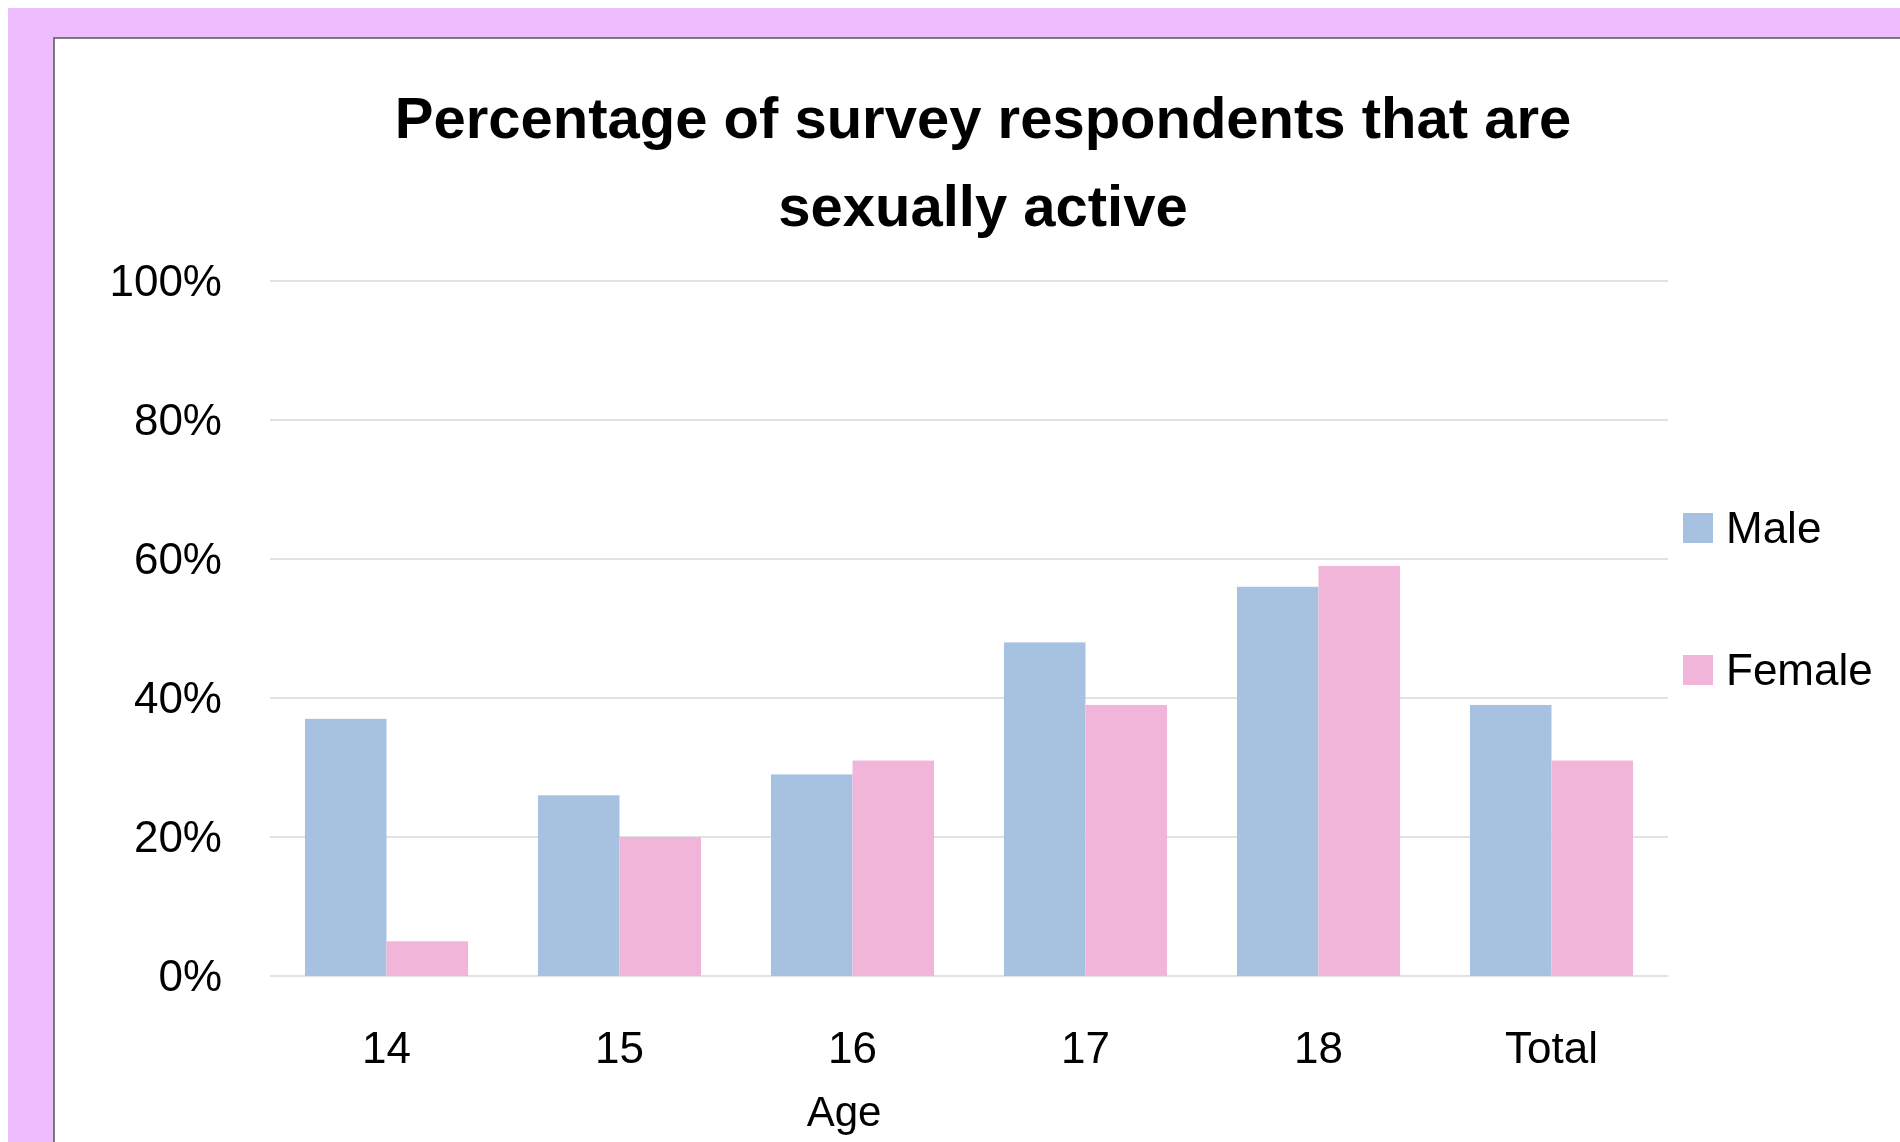 The image size is (1900, 1142). What do you see at coordinates (1318, 1047) in the screenshot?
I see `x-tick-label: 18` at bounding box center [1318, 1047].